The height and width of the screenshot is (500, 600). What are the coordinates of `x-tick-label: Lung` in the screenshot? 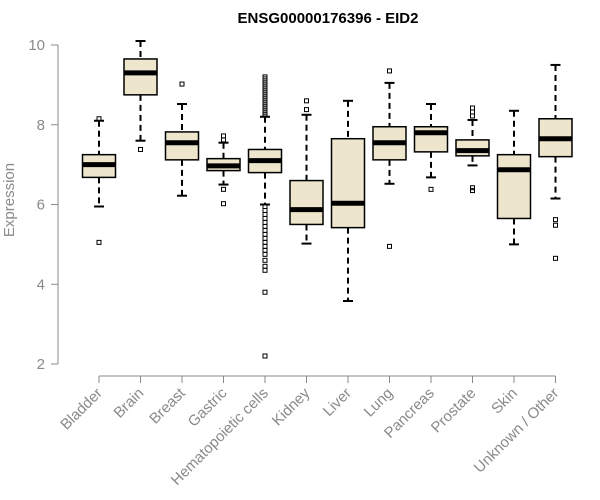 It's located at (379, 403).